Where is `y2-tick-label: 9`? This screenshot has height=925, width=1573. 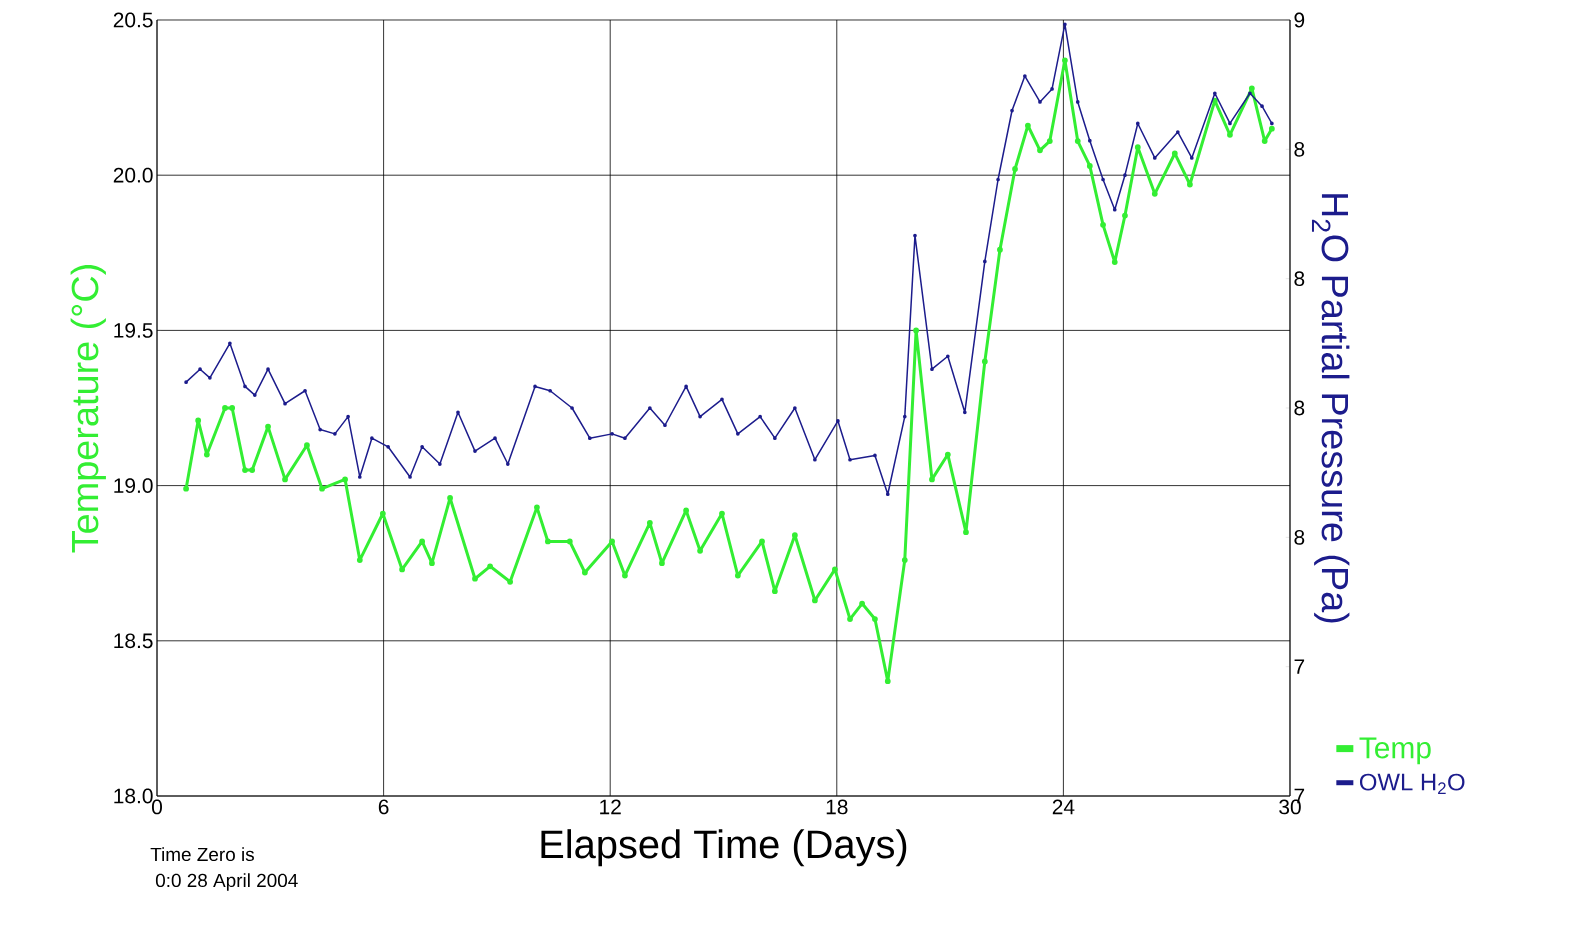 y2-tick-label: 9 is located at coordinates (1299, 20).